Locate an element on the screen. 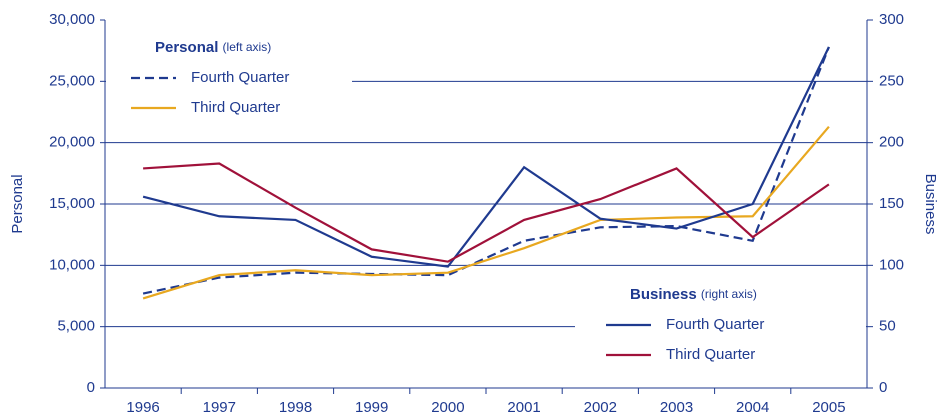 The image size is (937, 416). y-tick-label: 20,000 is located at coordinates (72, 142).